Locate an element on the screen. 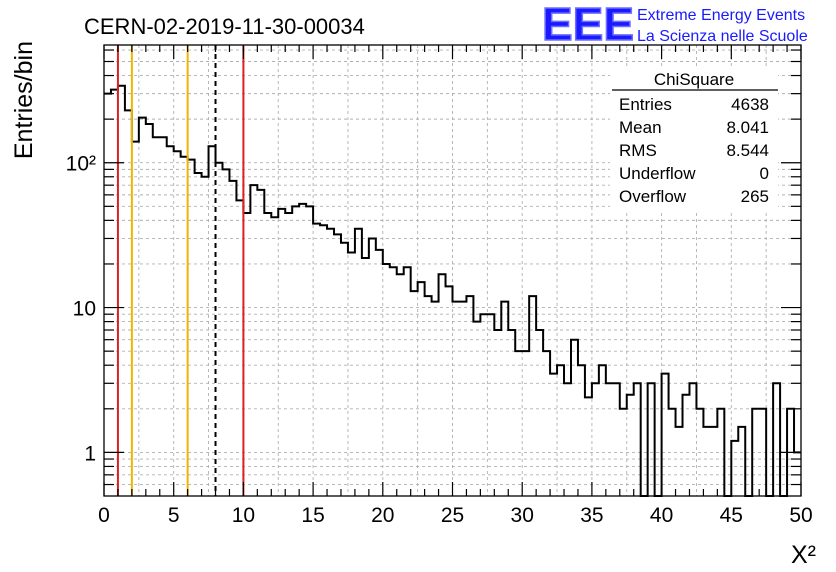  stats-row-label: Overflow is located at coordinates (653, 196).